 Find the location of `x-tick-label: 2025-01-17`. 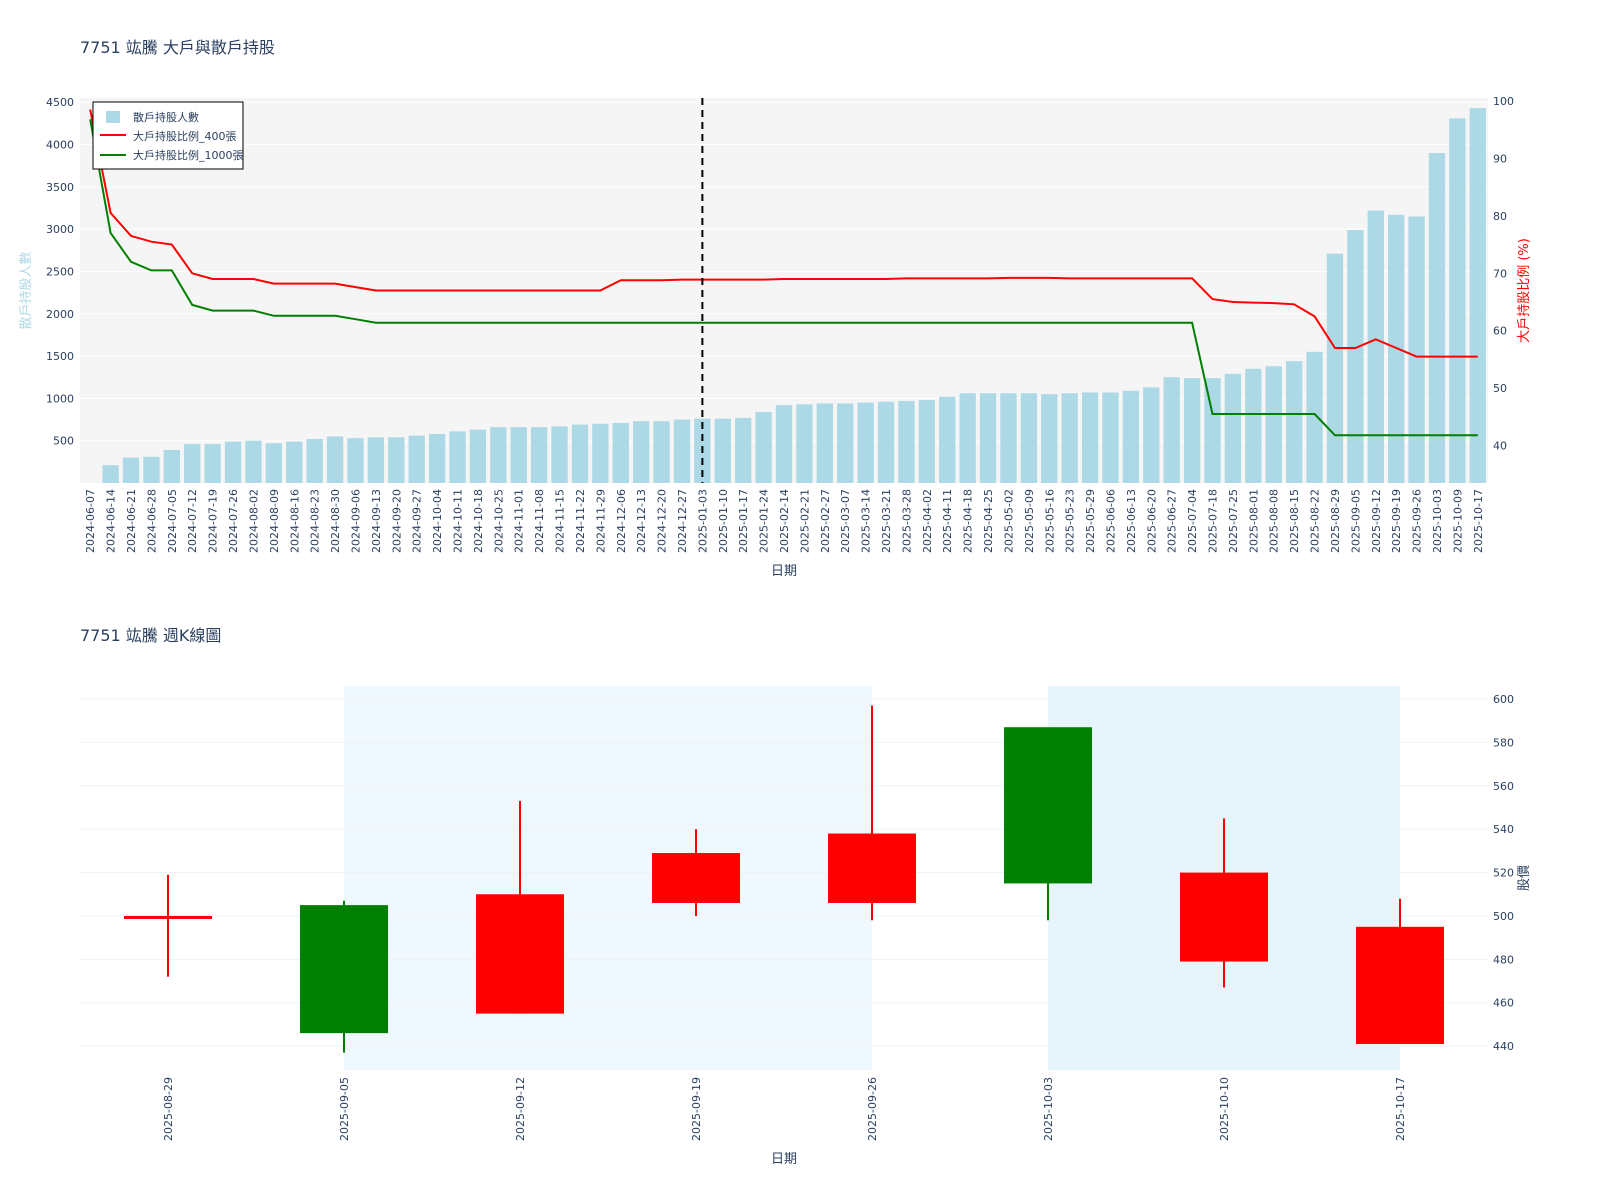

x-tick-label: 2025-01-17 is located at coordinates (743, 521).